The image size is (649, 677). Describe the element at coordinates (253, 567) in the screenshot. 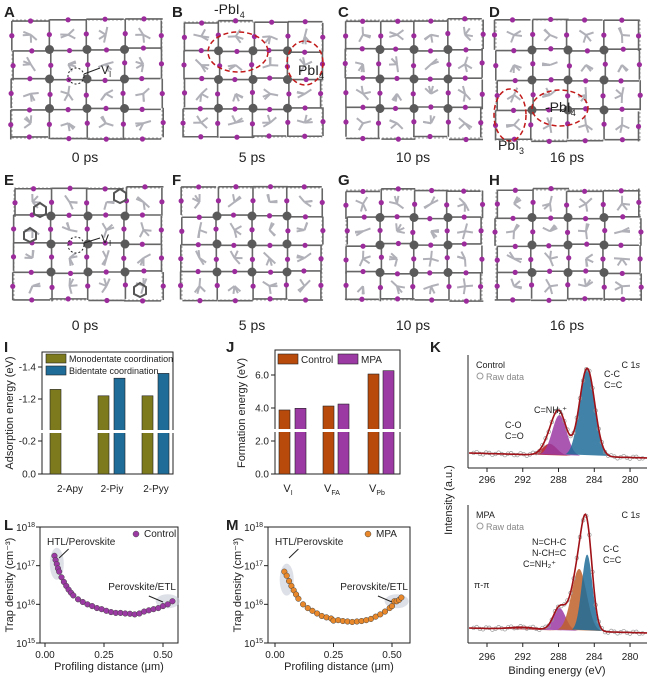

I see `y-tick-label: 1017` at that location.